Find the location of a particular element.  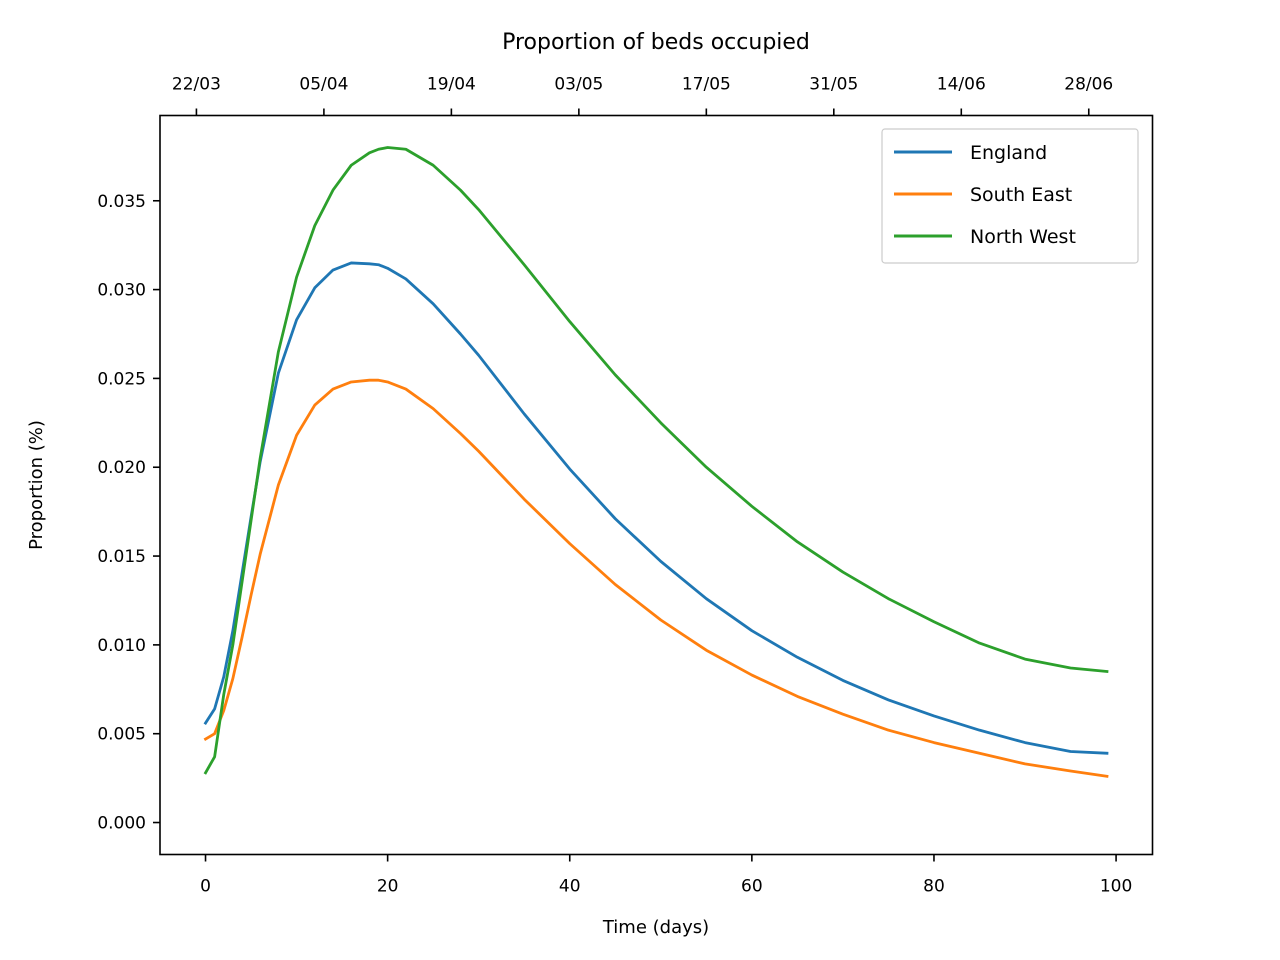

y-tick-label: 0.020 is located at coordinates (121, 468).